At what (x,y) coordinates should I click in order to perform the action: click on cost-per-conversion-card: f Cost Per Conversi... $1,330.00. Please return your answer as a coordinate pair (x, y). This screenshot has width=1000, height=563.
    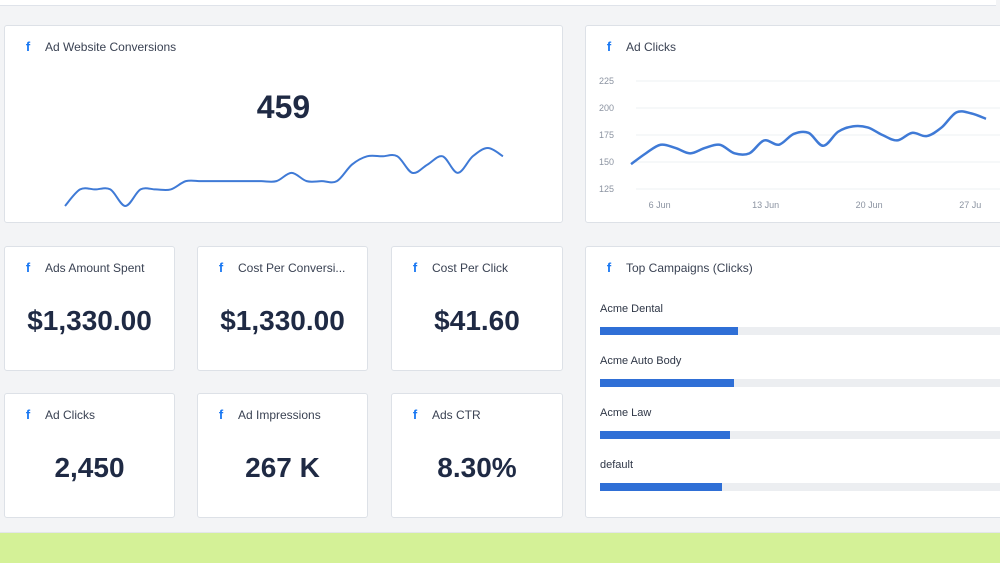
    Looking at the image, I should click on (282, 308).